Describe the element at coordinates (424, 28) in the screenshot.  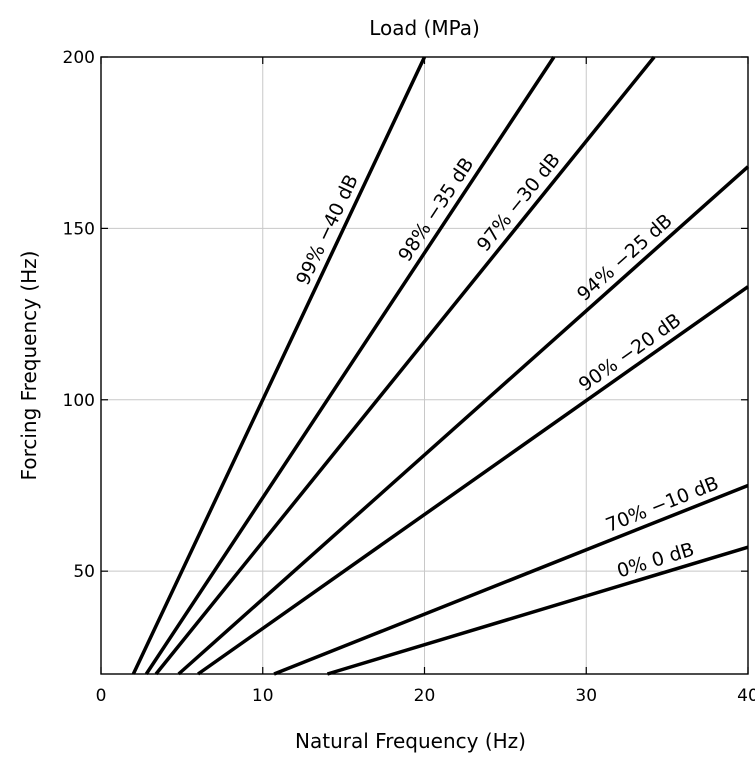
I see `chart-title: Load (MPa)` at that location.